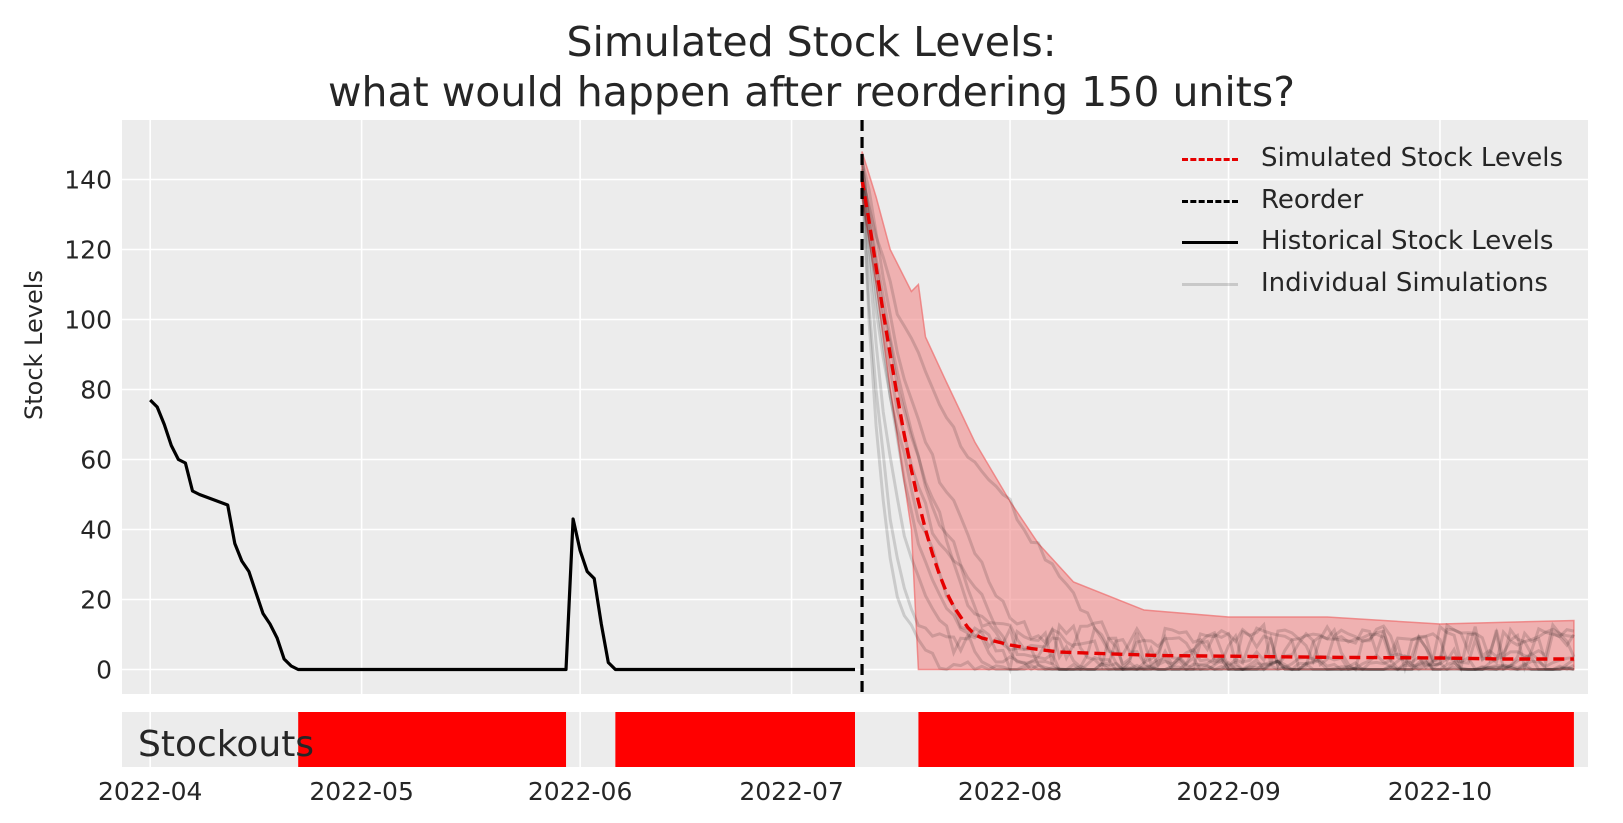 Image resolution: width=1623 pixels, height=823 pixels. Describe the element at coordinates (88, 320) in the screenshot. I see `y-tick-label: 100` at that location.